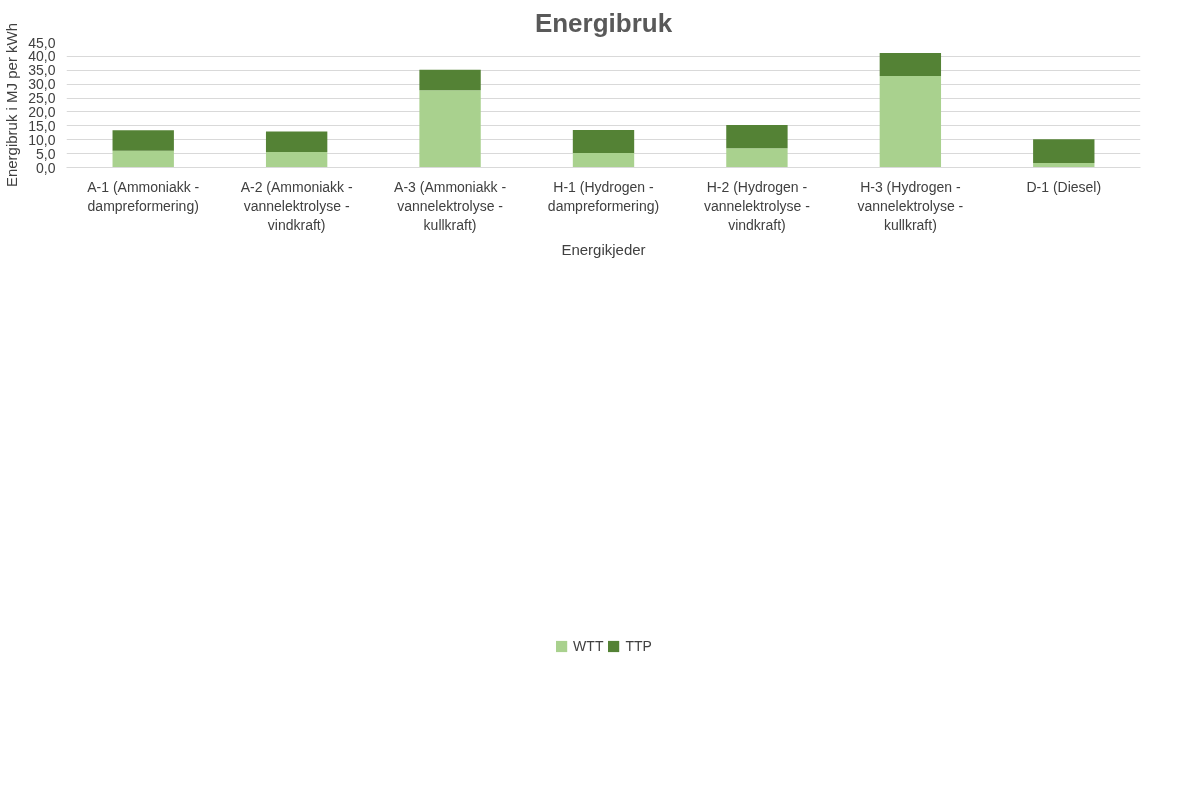 Image resolution: width=1197 pixels, height=792 pixels. Describe the element at coordinates (42, 42) in the screenshot. I see `y-tick-label: 45,0` at that location.